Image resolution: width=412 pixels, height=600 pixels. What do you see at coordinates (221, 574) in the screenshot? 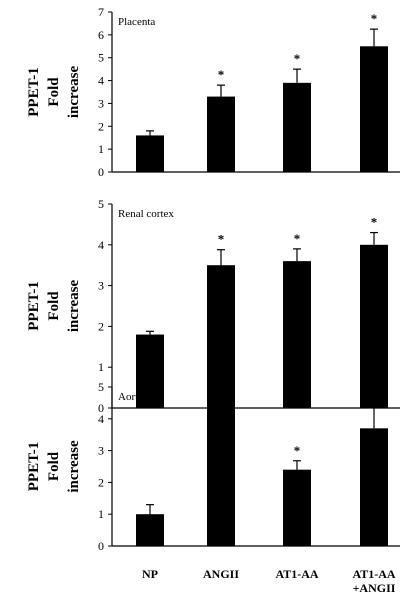
I see `x-category-label: ANGII` at bounding box center [221, 574].